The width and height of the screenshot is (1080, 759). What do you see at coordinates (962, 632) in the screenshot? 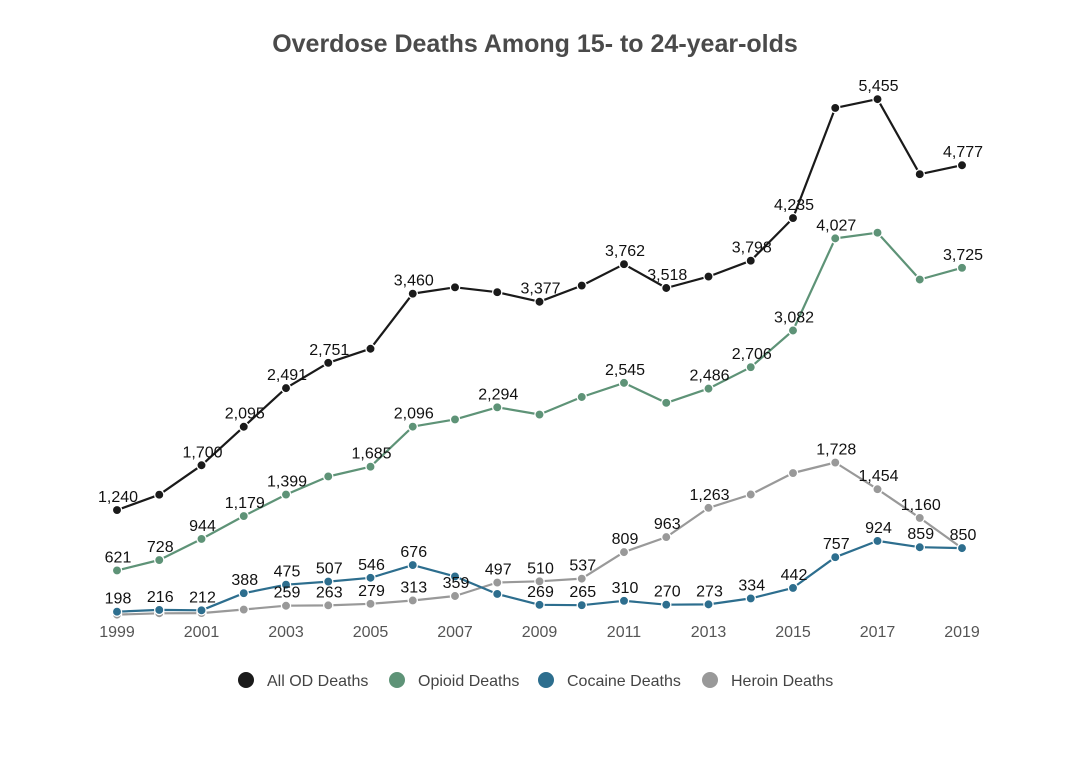
I see `x-tick-label: 2019` at bounding box center [962, 632].